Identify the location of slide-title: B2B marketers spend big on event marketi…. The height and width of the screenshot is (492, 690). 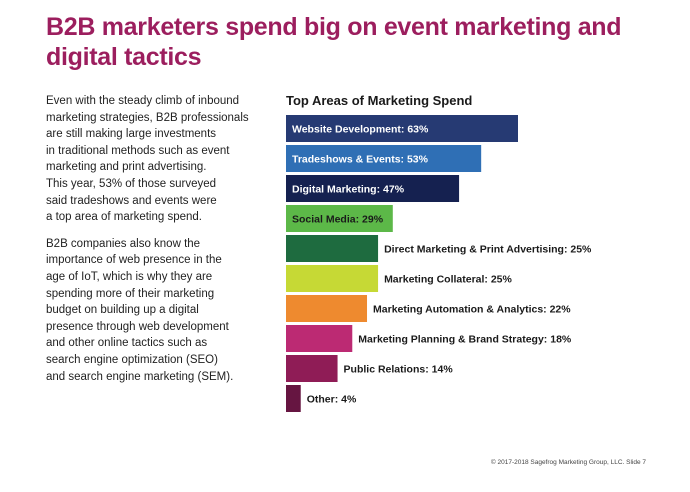
(334, 42).